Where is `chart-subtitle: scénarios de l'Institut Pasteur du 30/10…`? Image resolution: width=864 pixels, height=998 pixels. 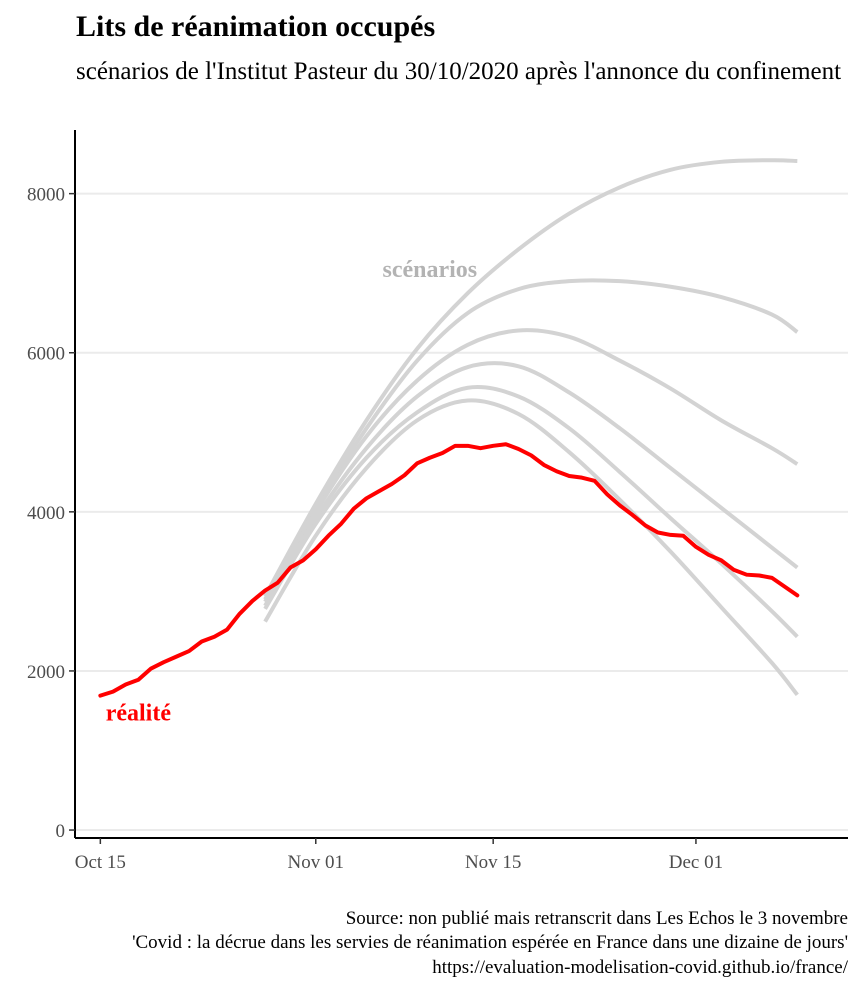
chart-subtitle: scénarios de l'Institut Pasteur du 30/10… is located at coordinates (459, 71).